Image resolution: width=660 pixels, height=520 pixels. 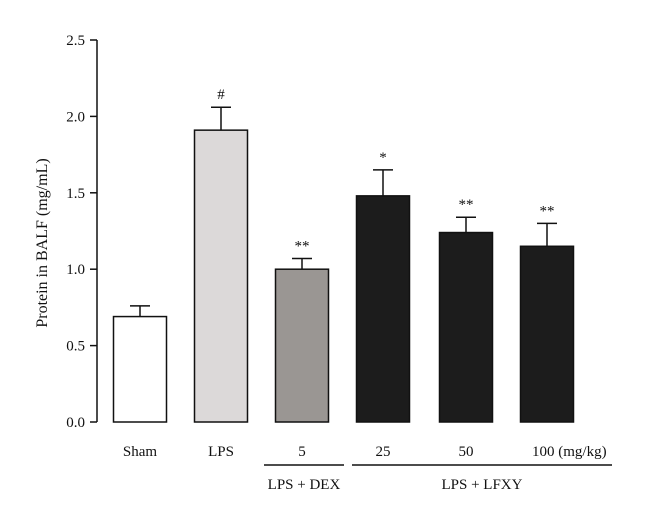 I want to click on significance-marker: *, so click(x=383, y=158).